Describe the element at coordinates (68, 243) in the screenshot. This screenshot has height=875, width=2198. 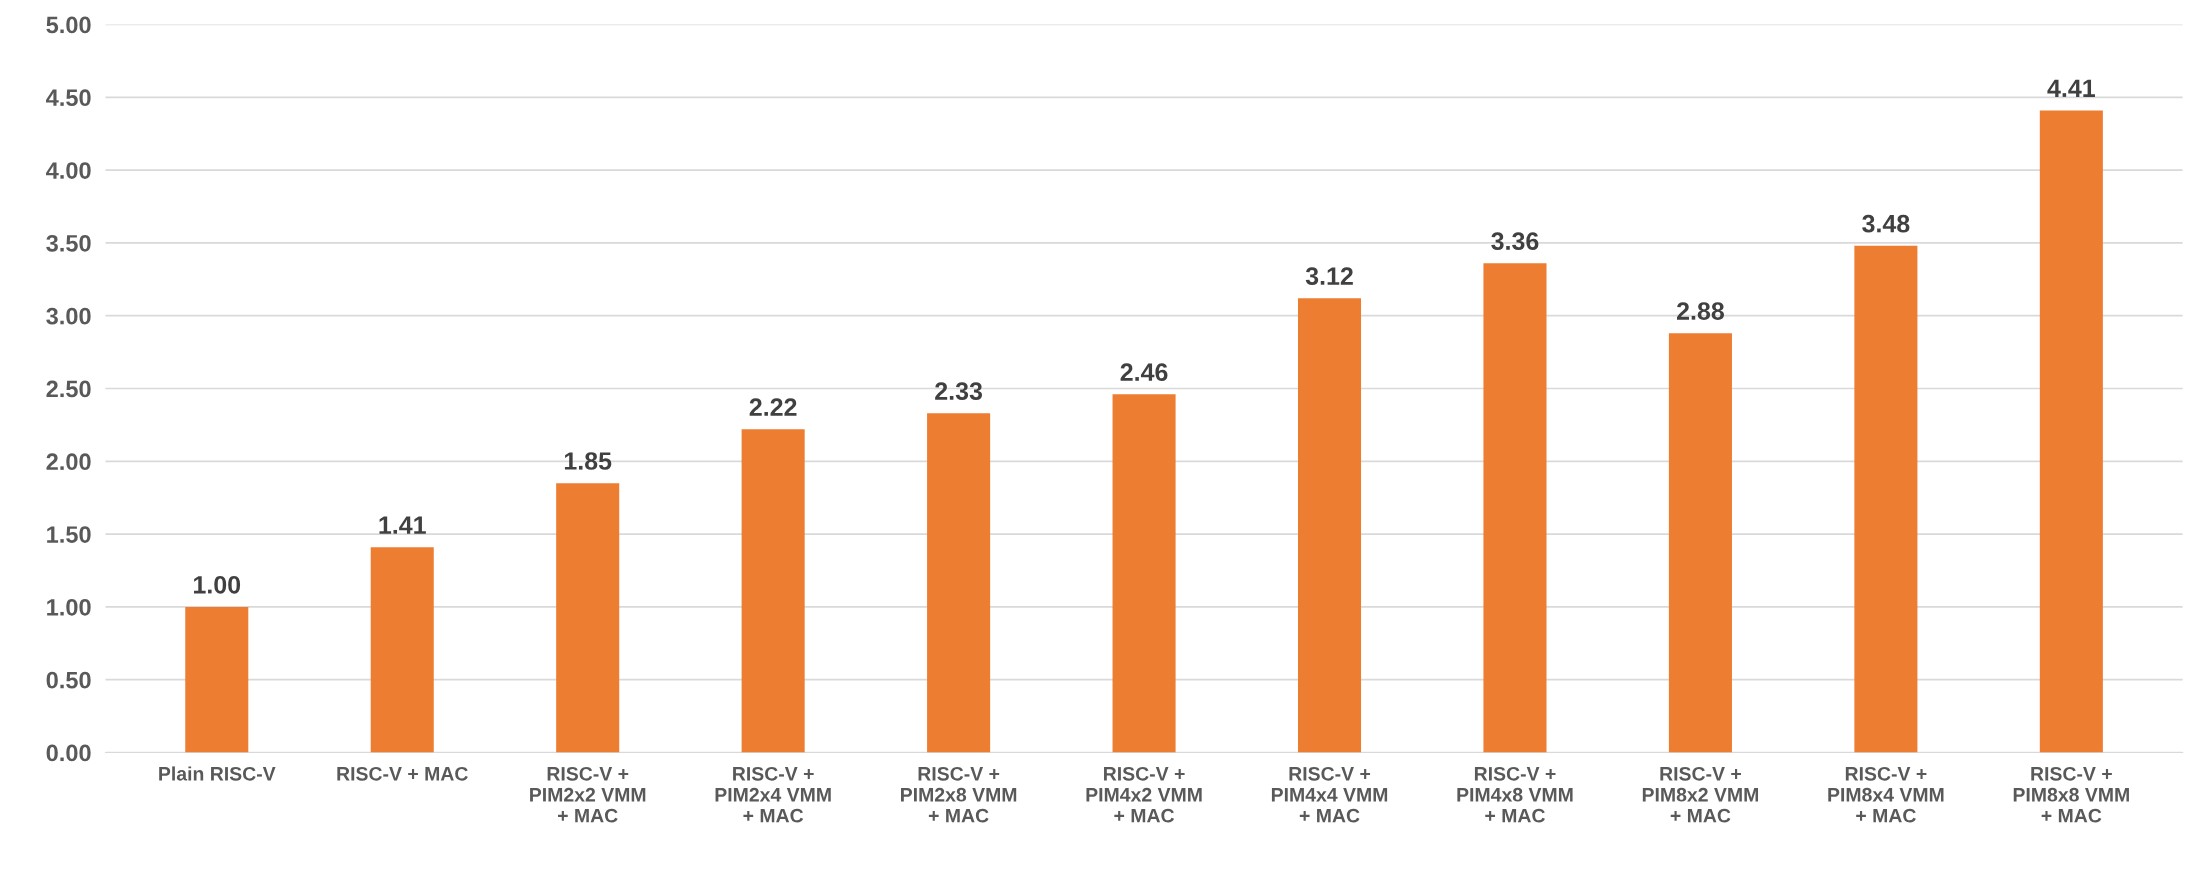
I see `y-tick-label: 3.50` at that location.